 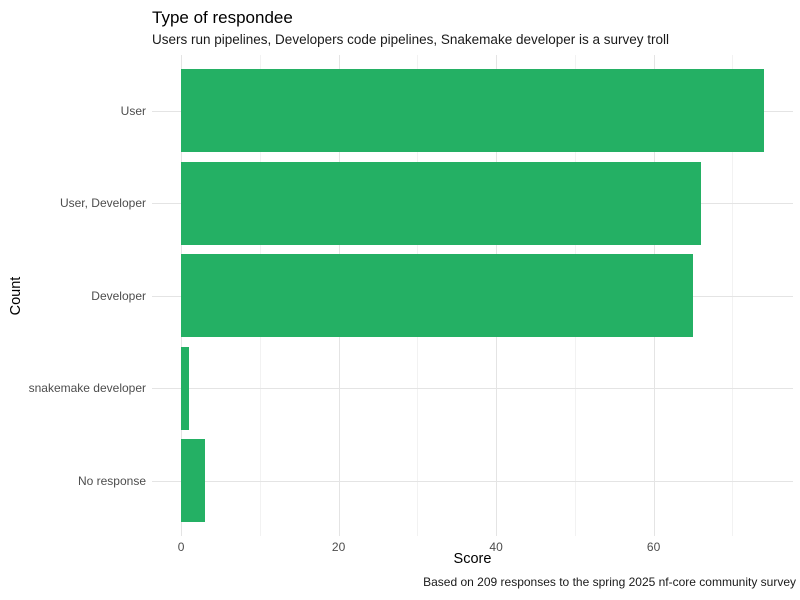 What do you see at coordinates (437, 295) in the screenshot?
I see `bar-developer` at bounding box center [437, 295].